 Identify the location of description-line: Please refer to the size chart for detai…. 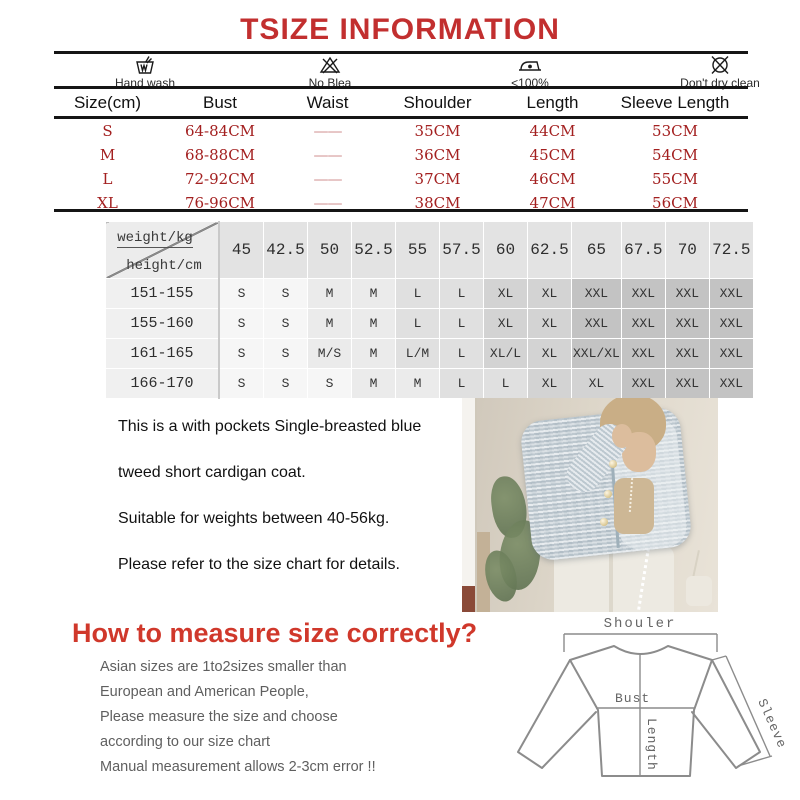
(259, 564).